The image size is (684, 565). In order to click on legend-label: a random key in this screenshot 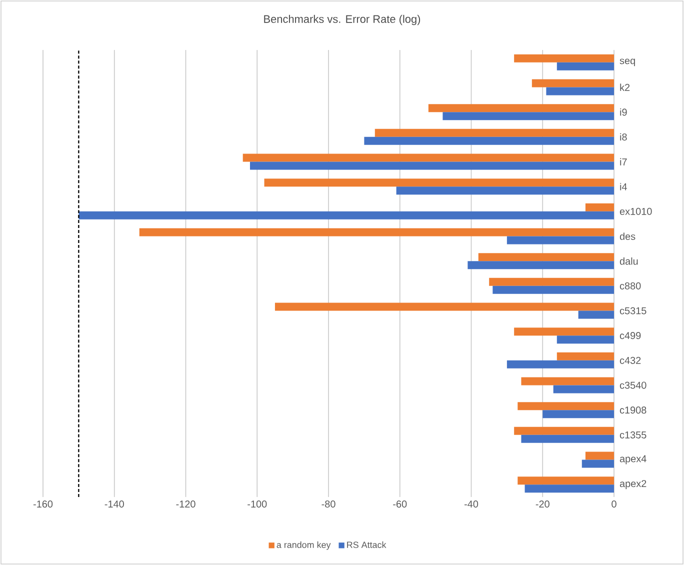, I will do `click(303, 545)`.